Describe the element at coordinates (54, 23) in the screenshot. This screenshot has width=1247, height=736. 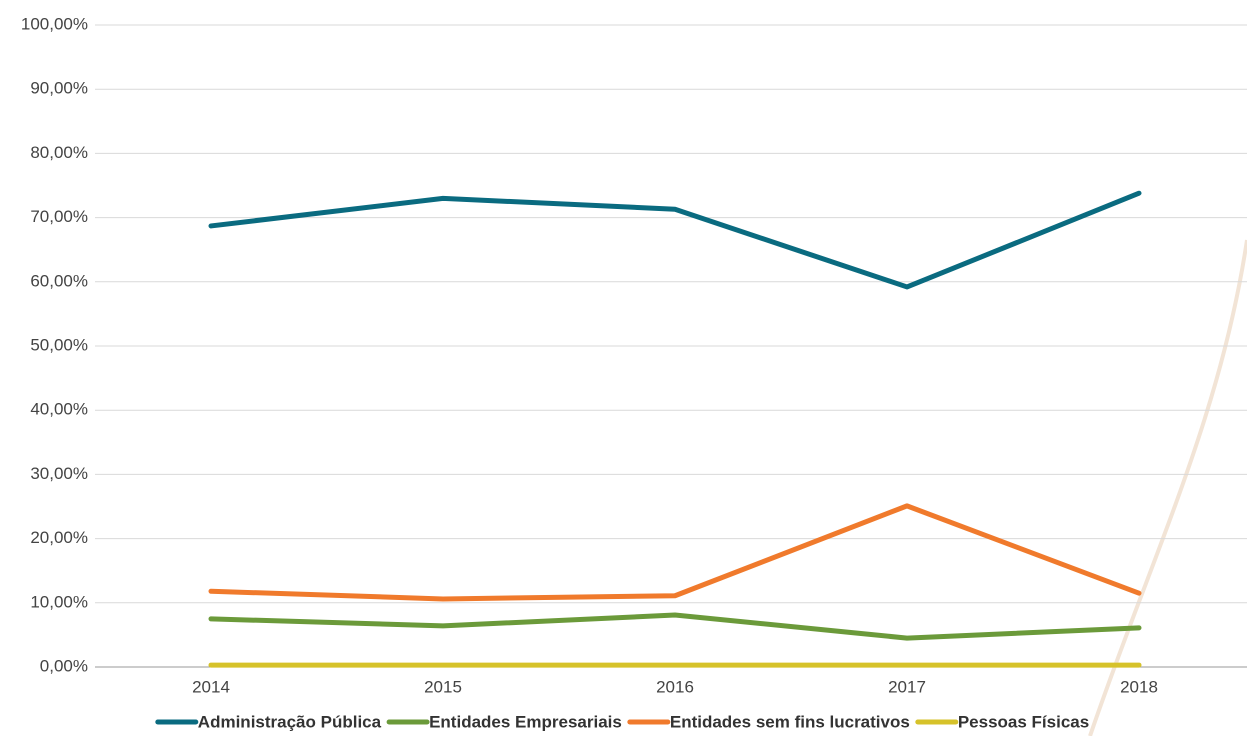
I see `y-tick-label: 100,00%` at that location.